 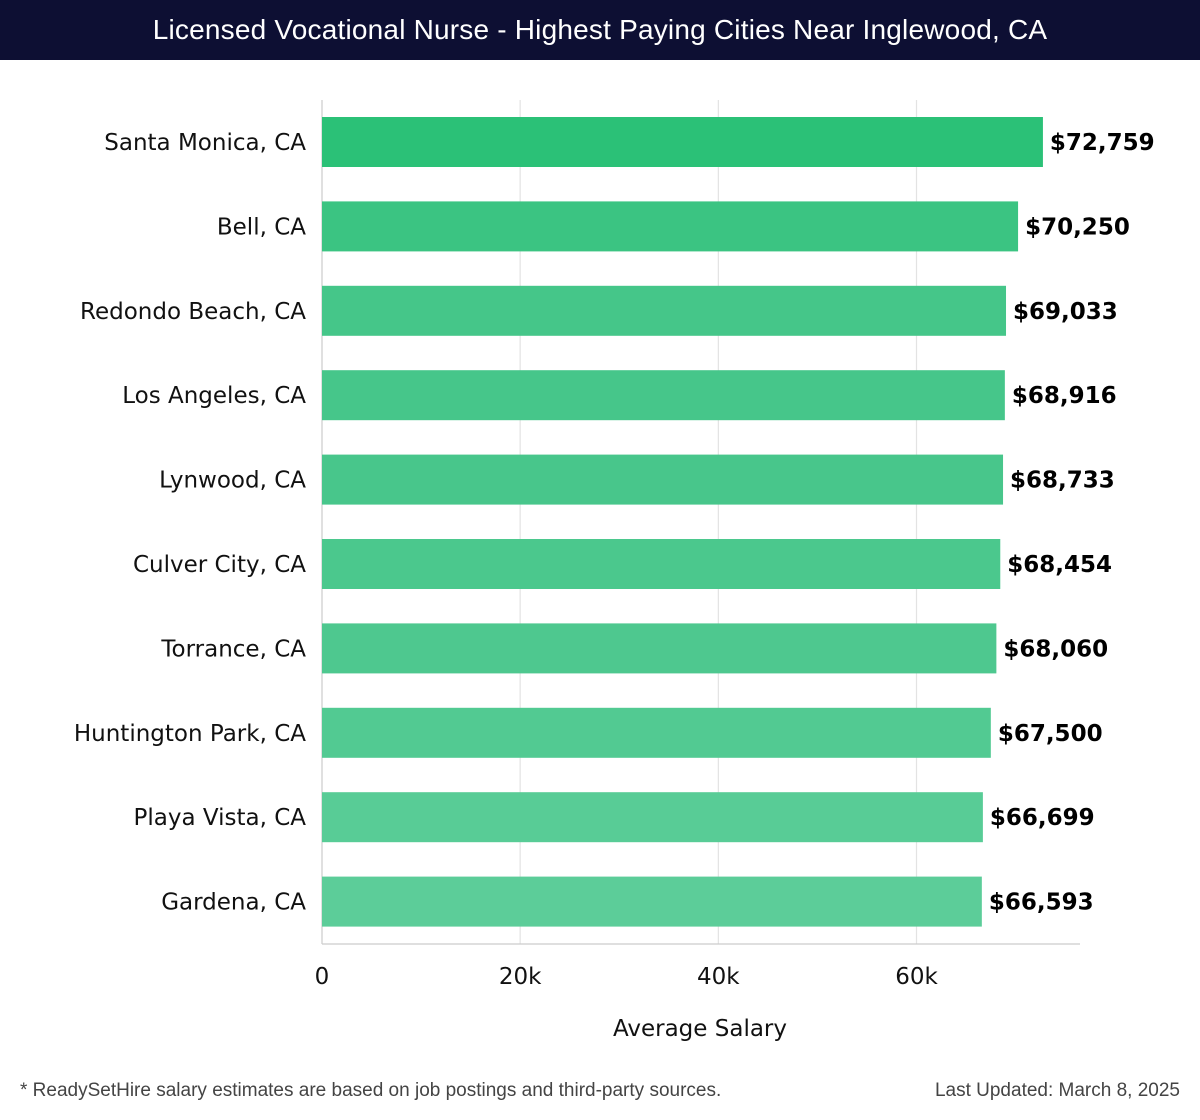 What do you see at coordinates (214, 396) in the screenshot?
I see `category-label: Los Angeles, CA` at bounding box center [214, 396].